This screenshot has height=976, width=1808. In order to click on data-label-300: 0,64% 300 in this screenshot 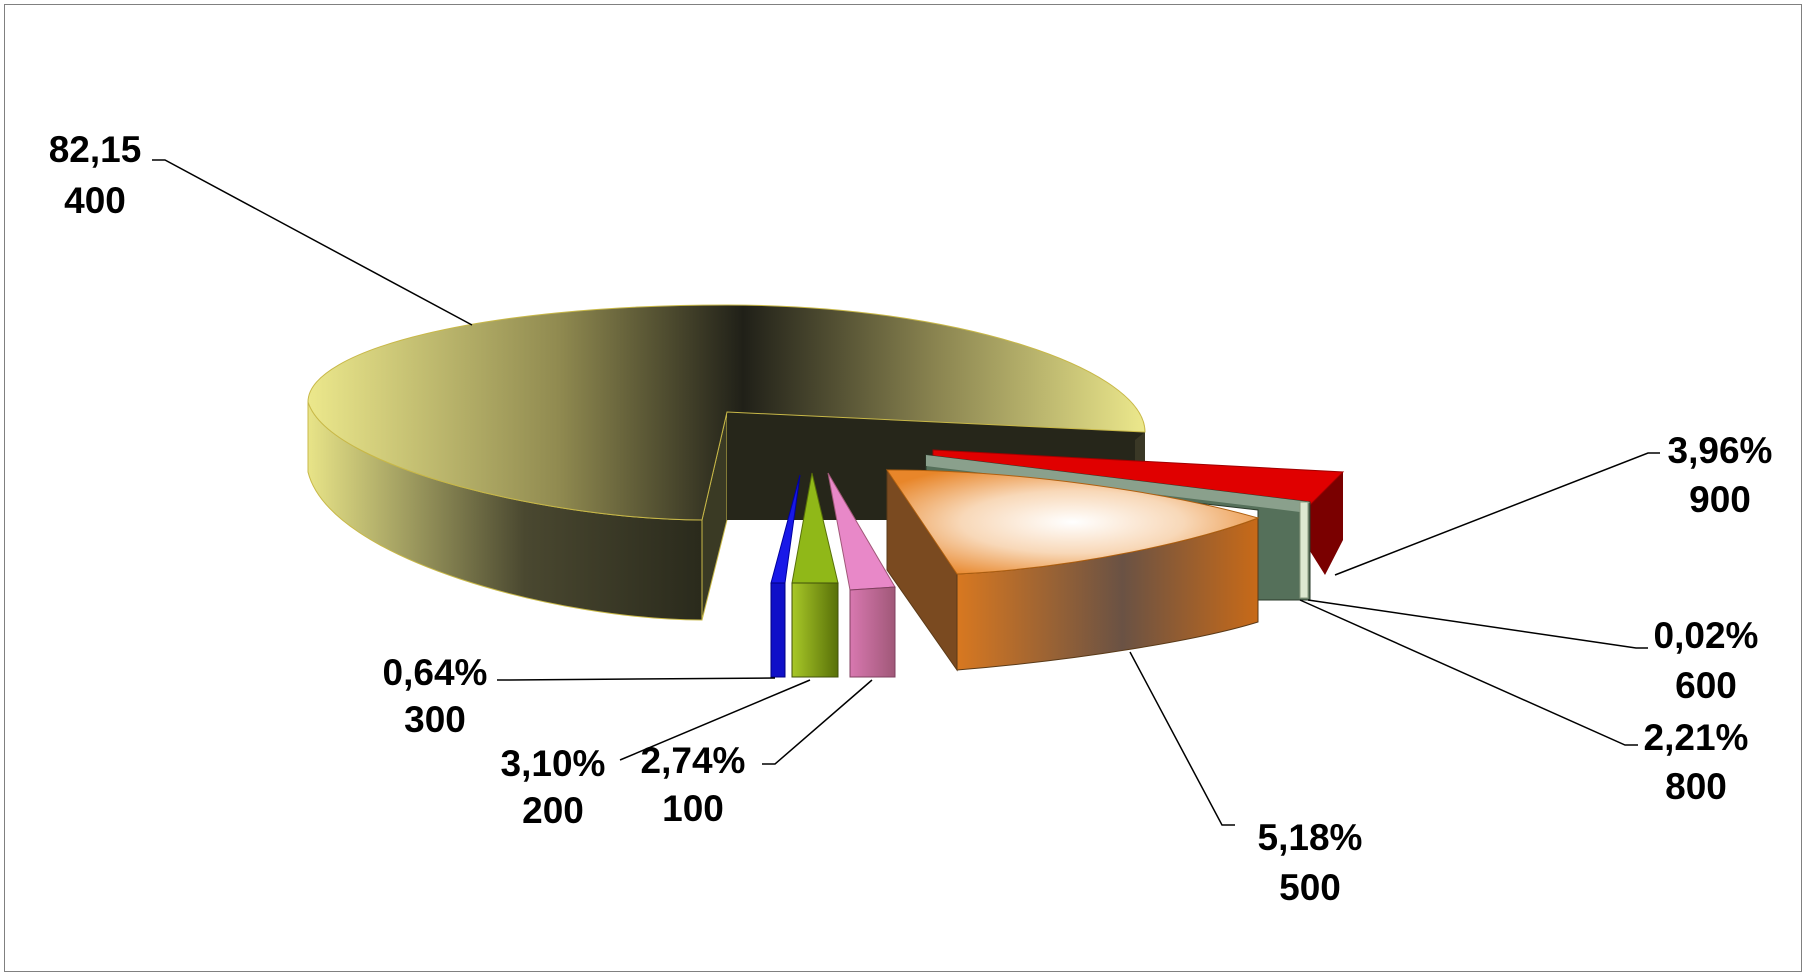, I will do `click(435, 696)`.